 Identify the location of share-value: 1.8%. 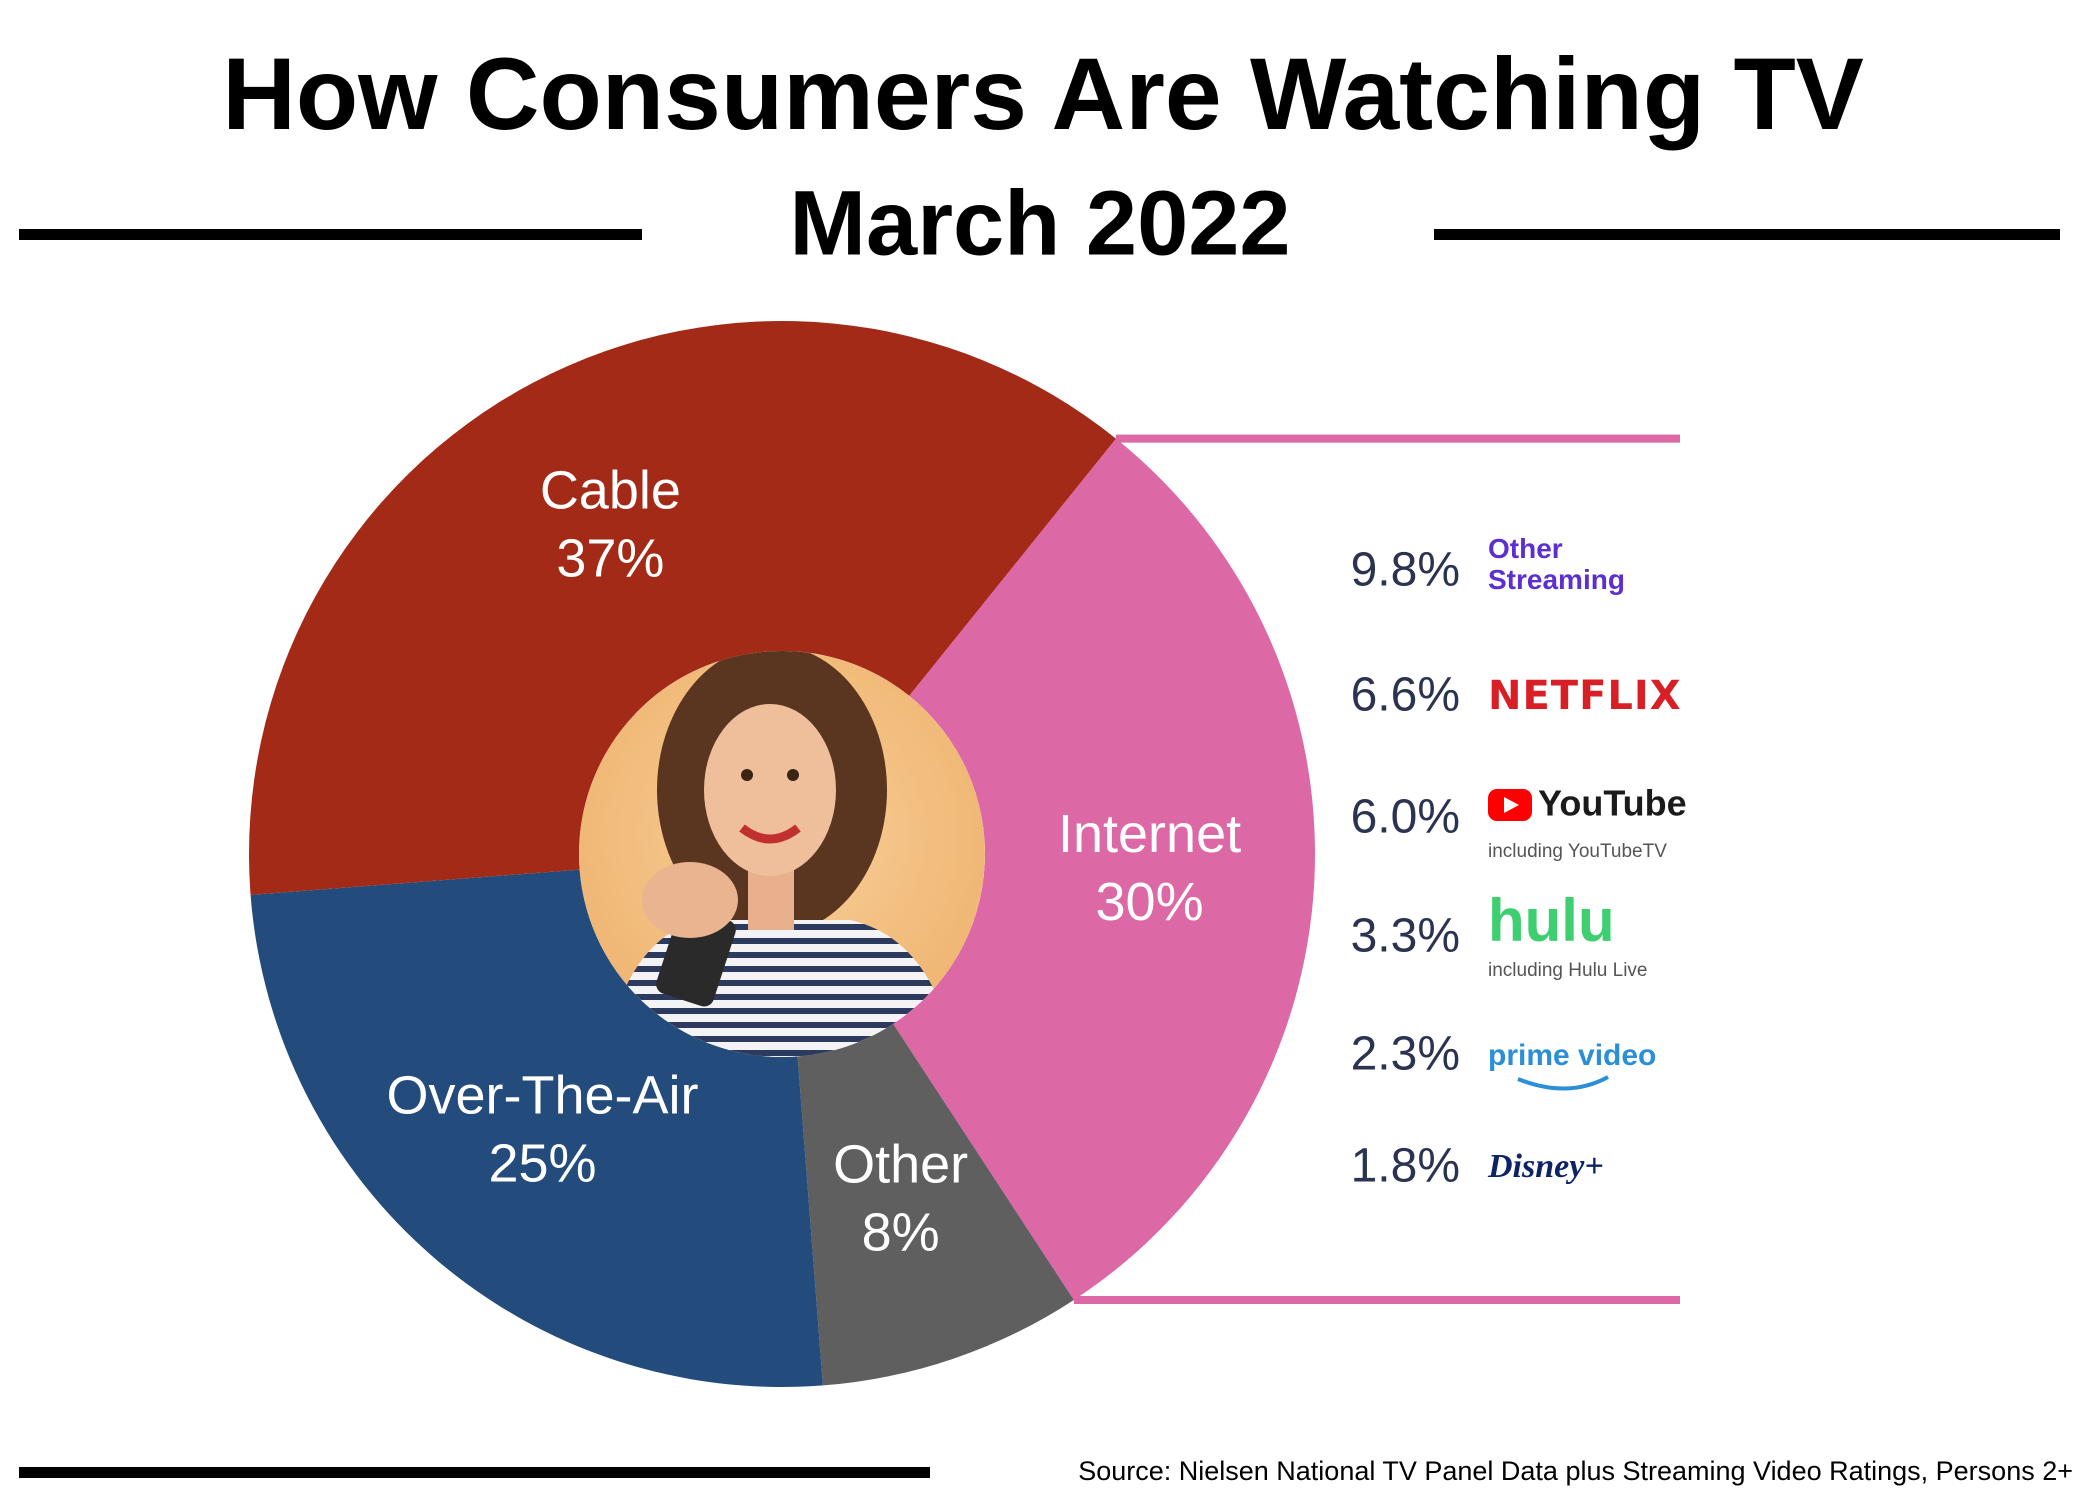
(1405, 1166).